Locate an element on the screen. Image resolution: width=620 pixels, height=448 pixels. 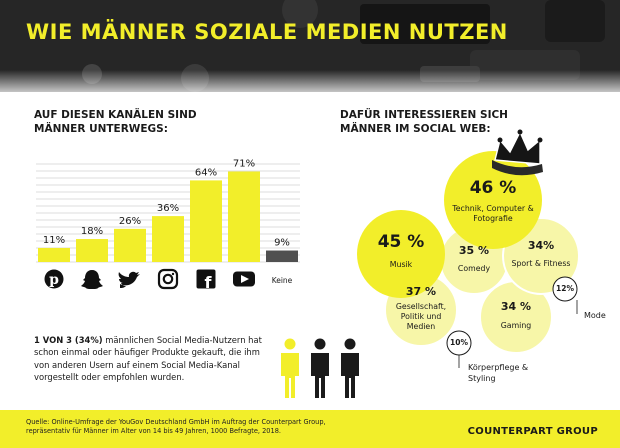
bar-chart: 11% p 18% 26% 36% 64% f 71% 9% Keine is located at coordinates (168, 225).